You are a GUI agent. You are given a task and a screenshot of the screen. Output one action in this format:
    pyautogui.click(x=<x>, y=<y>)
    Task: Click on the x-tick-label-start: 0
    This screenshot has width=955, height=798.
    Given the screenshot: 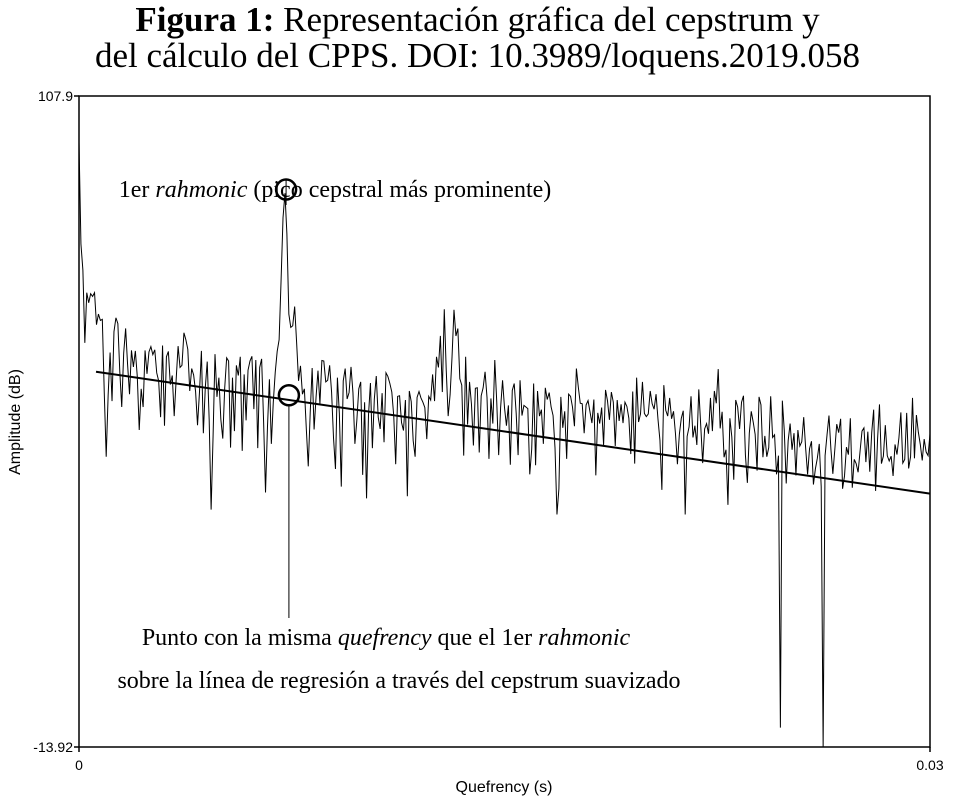 What is the action you would take?
    pyautogui.click(x=79, y=765)
    